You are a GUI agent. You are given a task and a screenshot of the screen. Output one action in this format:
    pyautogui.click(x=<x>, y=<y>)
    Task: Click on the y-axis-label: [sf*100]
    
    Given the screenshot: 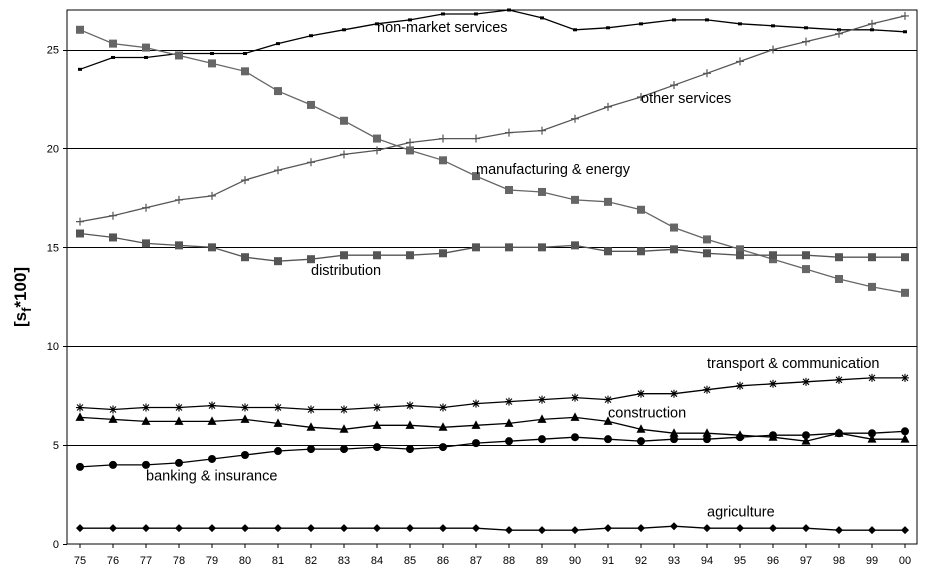 What is the action you would take?
    pyautogui.click(x=22, y=297)
    